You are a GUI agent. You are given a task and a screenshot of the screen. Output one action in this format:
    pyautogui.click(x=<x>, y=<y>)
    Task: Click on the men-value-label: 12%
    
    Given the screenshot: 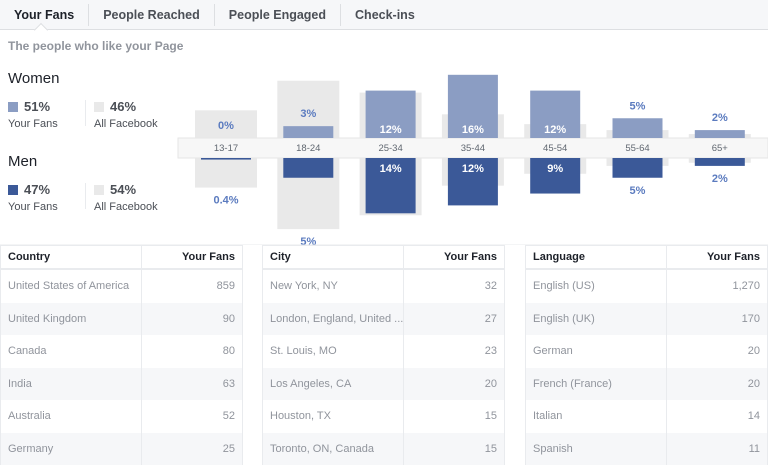 What is the action you would take?
    pyautogui.click(x=473, y=169)
    